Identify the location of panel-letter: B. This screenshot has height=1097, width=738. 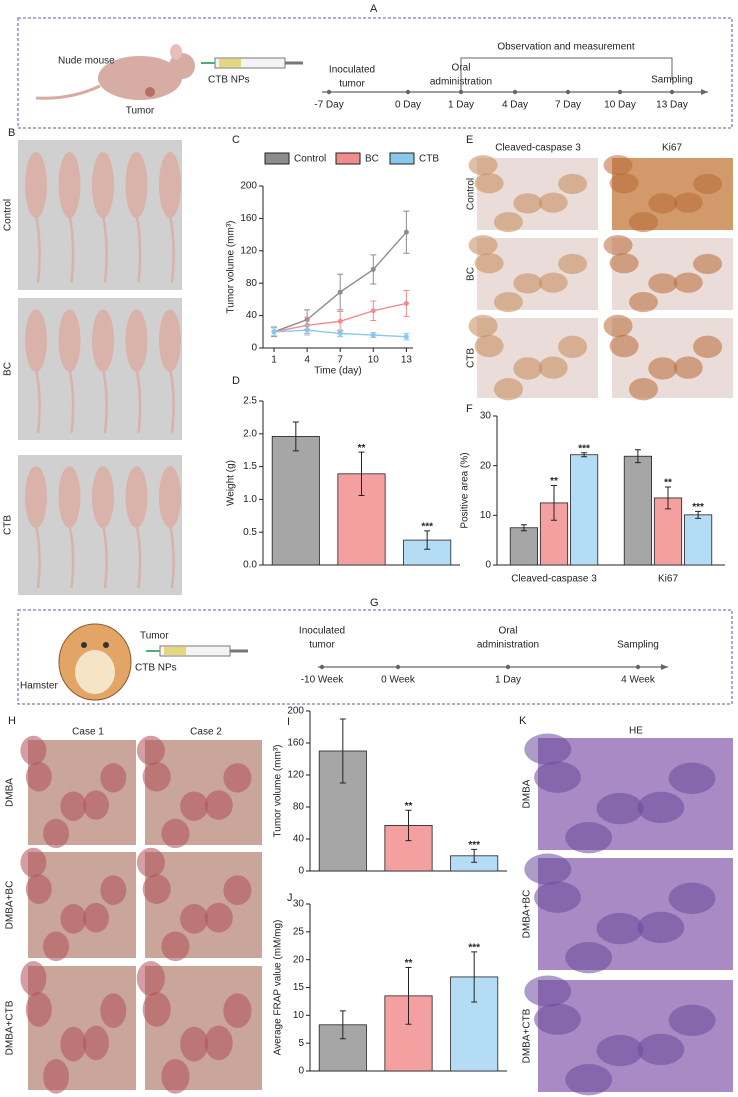
(11, 133).